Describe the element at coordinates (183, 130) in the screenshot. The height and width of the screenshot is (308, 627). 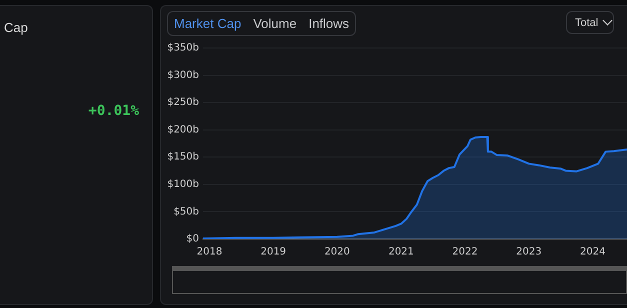
I see `y-tick-label: $200b` at that location.